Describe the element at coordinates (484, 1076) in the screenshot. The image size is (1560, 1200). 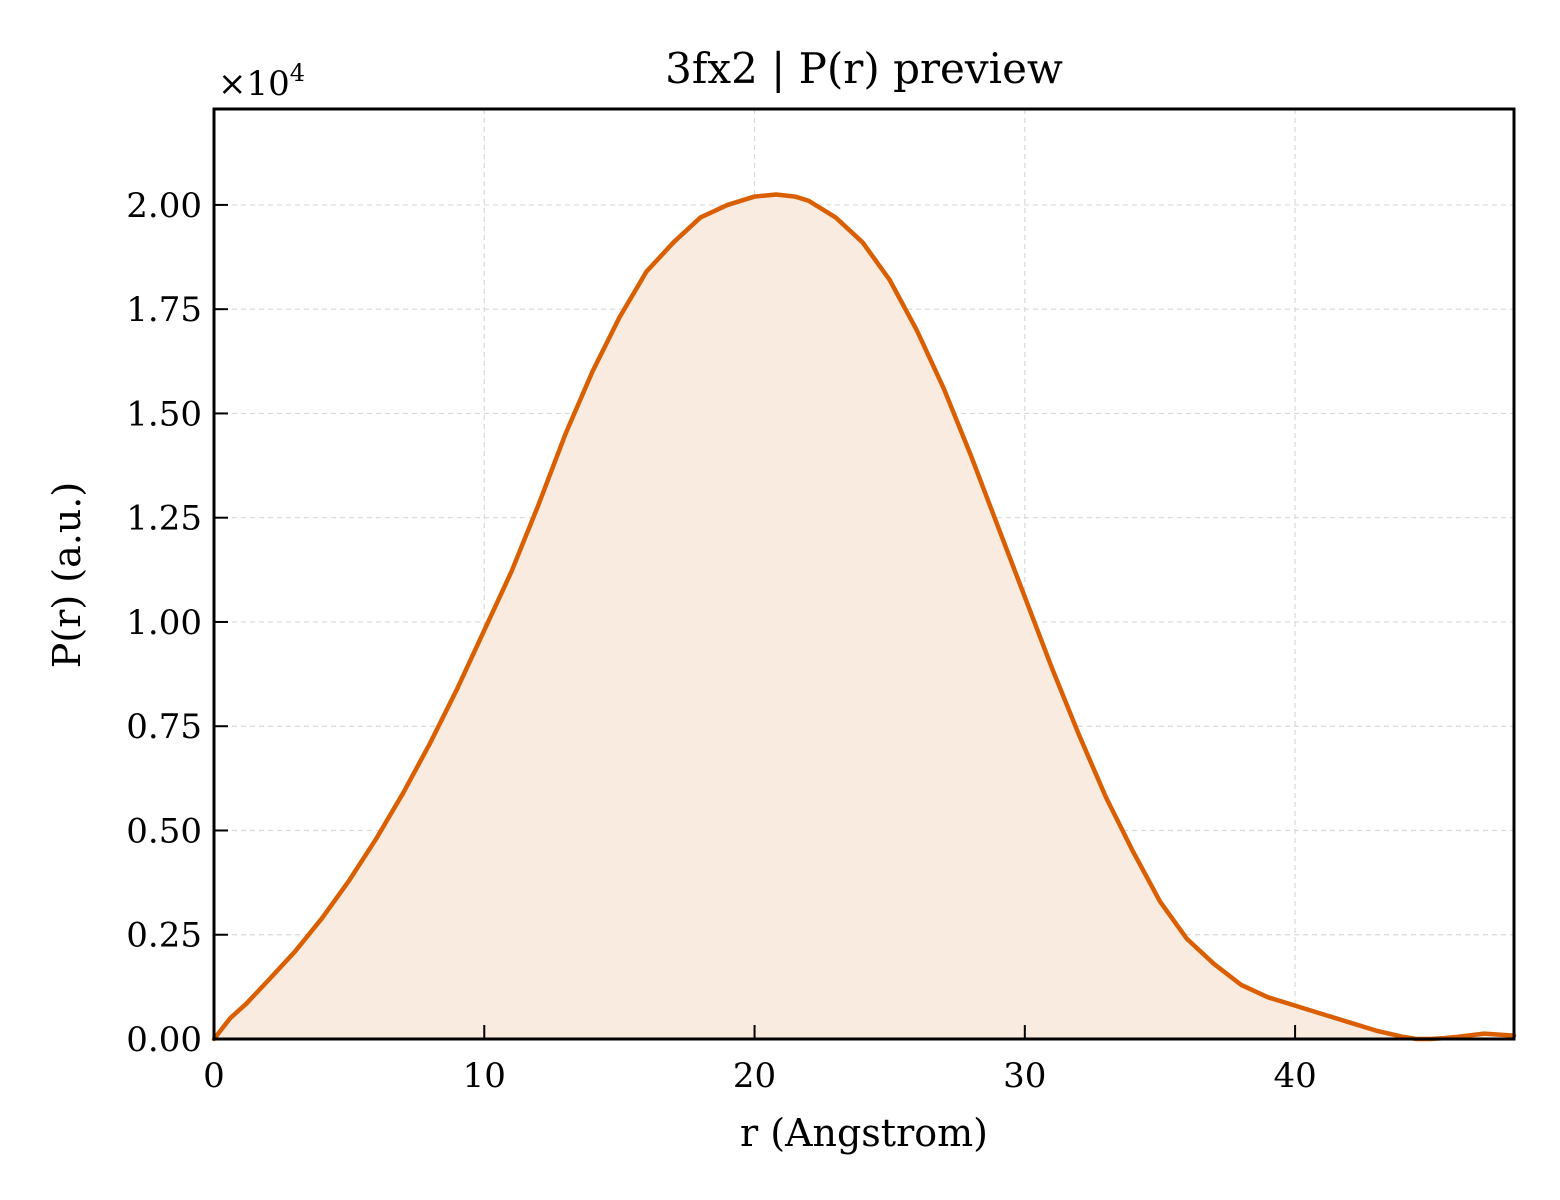
I see `x-tick-label: 10` at that location.